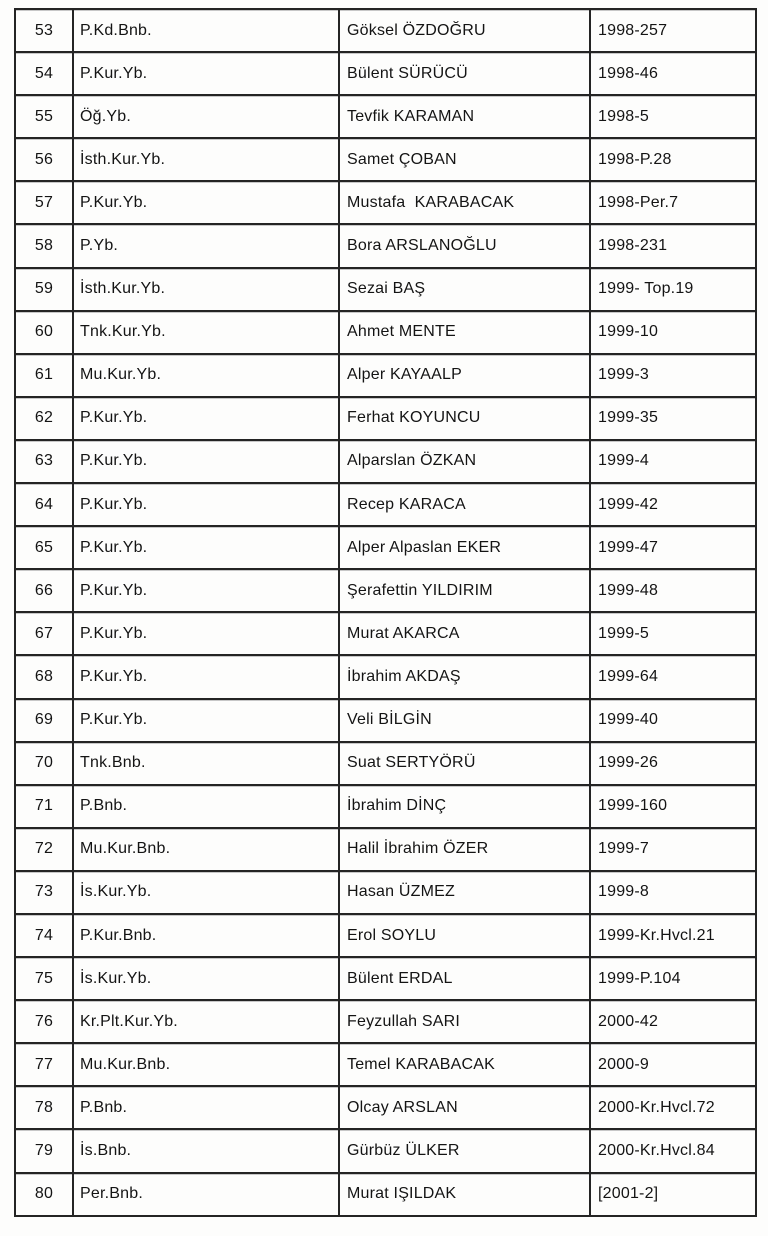 This screenshot has width=768, height=1236. I want to click on code-cell: 1998-Per.7, so click(673, 203).